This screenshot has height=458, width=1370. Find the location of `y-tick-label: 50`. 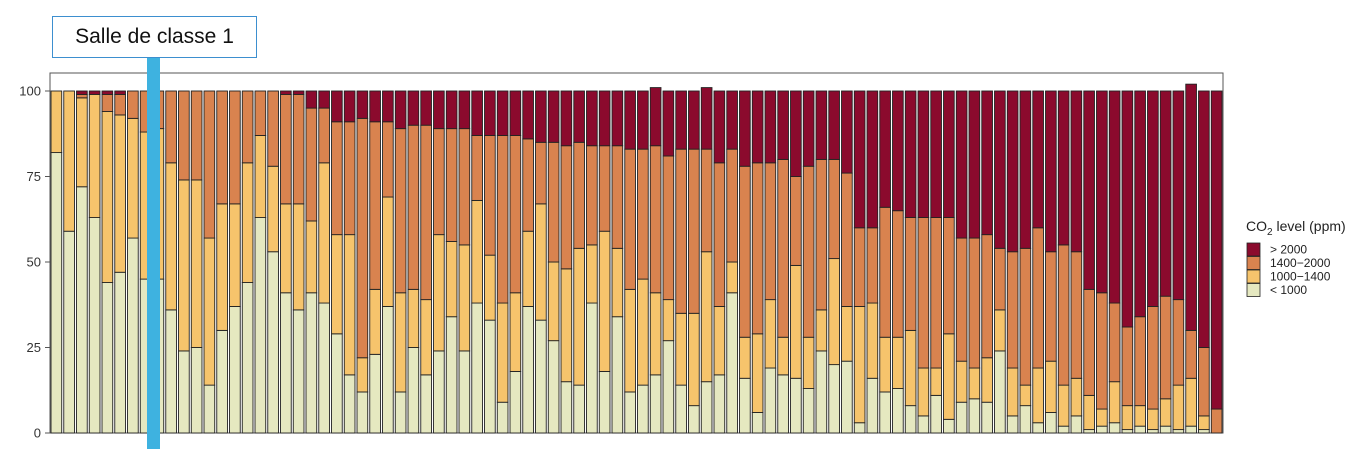

y-tick-label: 50 is located at coordinates (34, 262).